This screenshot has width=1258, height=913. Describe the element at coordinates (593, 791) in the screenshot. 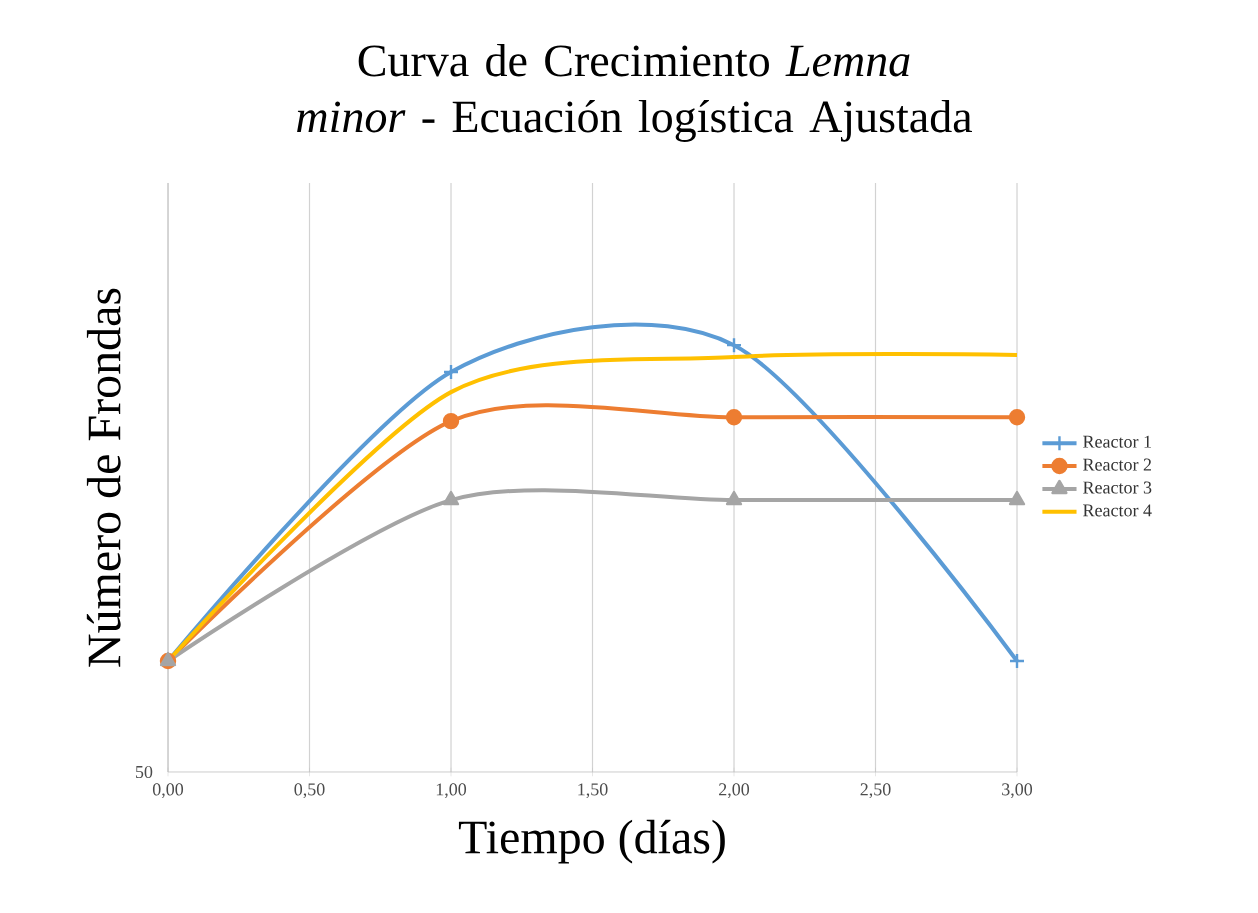

I see `x-tick-label: 1,50` at that location.